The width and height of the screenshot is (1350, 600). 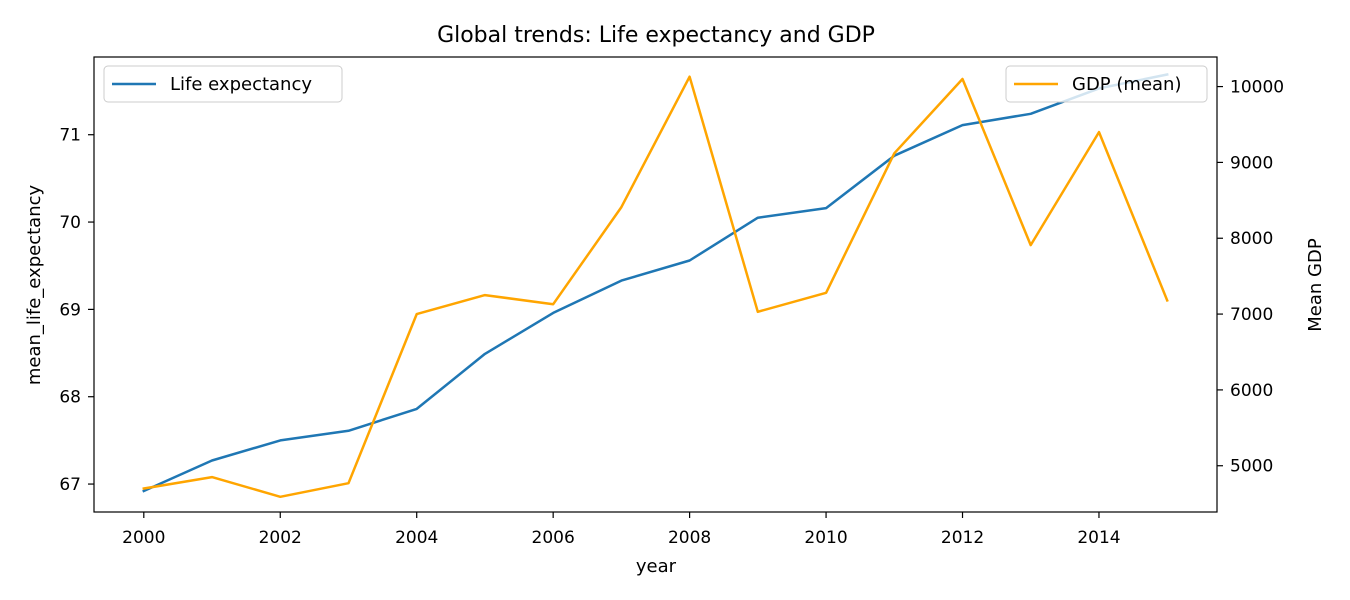 What do you see at coordinates (1126, 84) in the screenshot?
I see `legend-gdp-label: GDP (mean)` at bounding box center [1126, 84].